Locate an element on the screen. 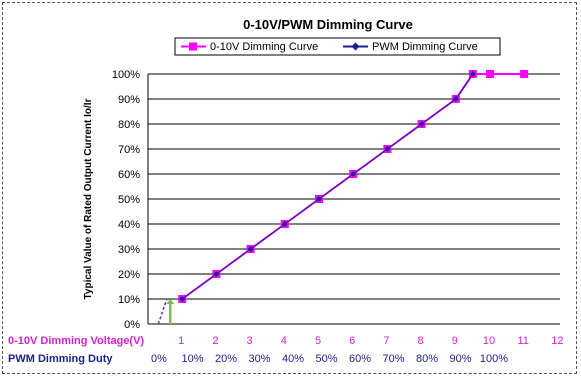  green-arrow-head is located at coordinates (170, 301).